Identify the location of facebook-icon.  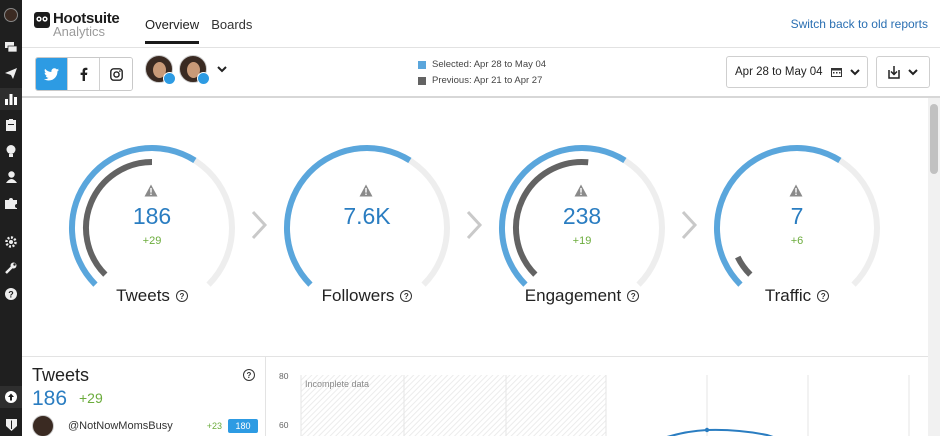
(83, 74).